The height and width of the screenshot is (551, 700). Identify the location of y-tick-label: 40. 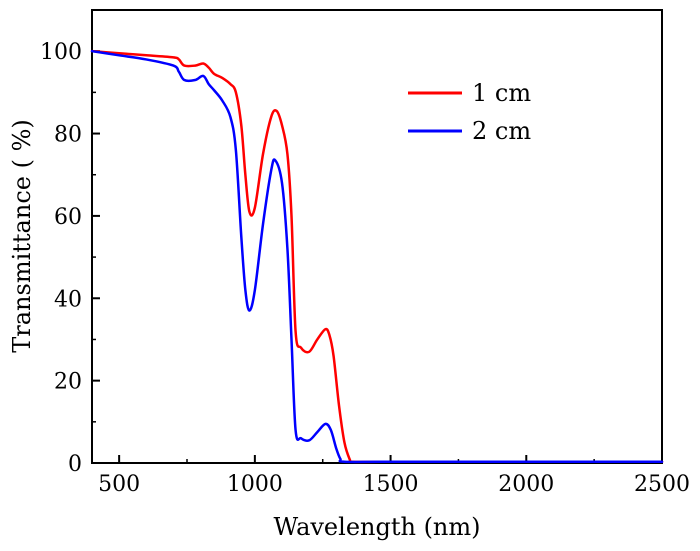
(68, 299).